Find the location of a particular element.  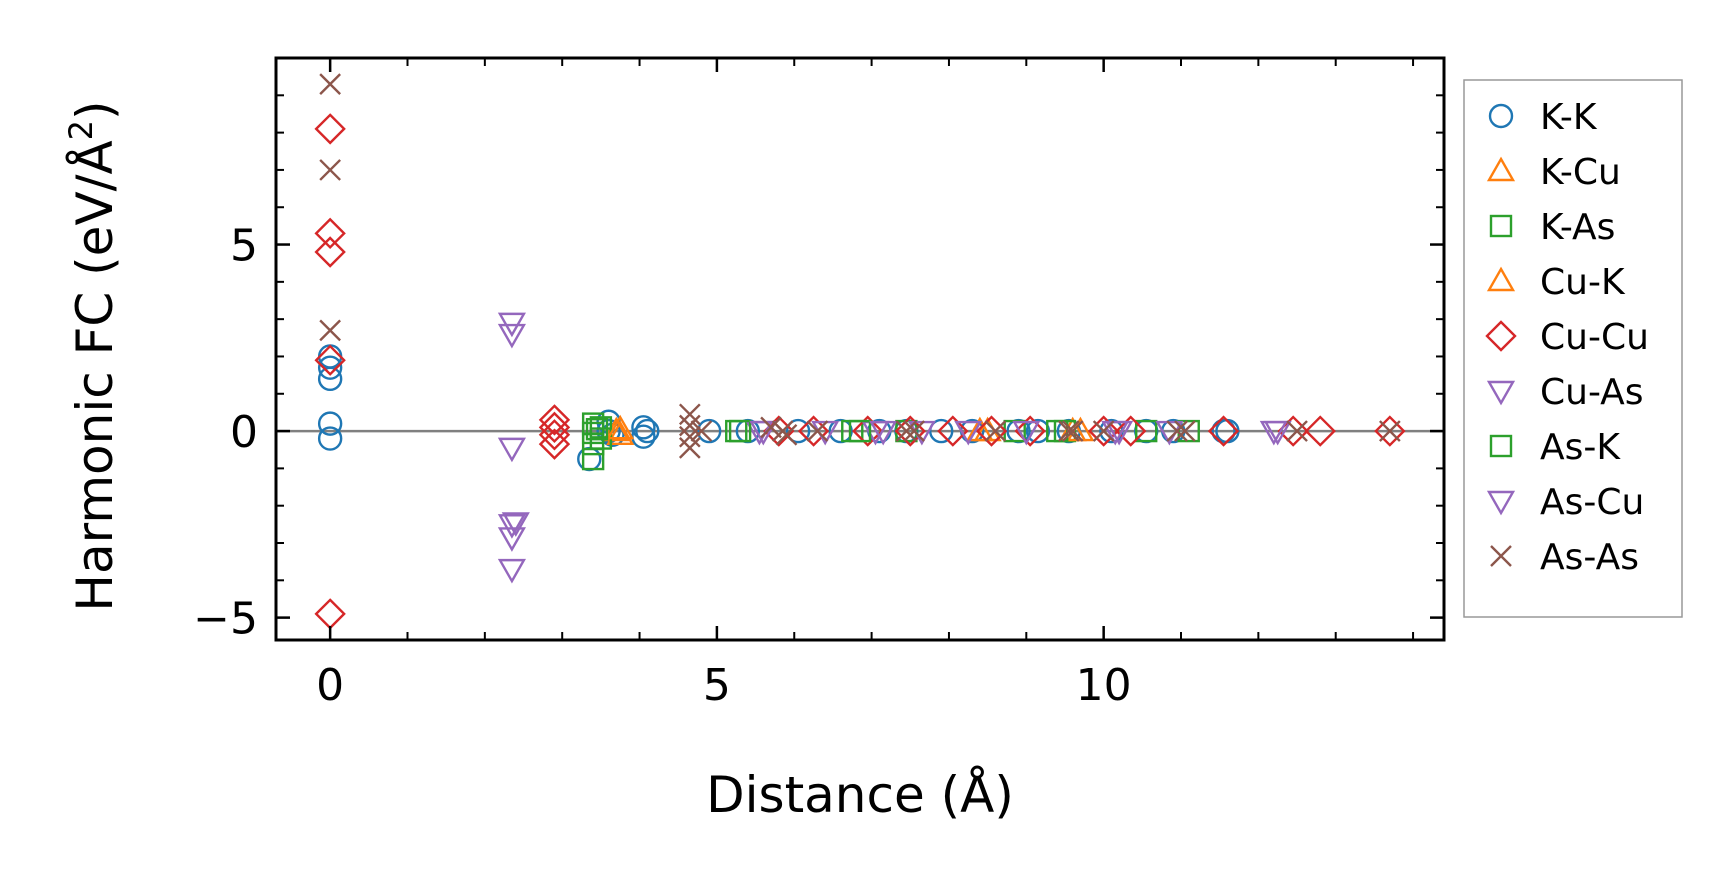

legend-label: As-Cu is located at coordinates (1592, 502).